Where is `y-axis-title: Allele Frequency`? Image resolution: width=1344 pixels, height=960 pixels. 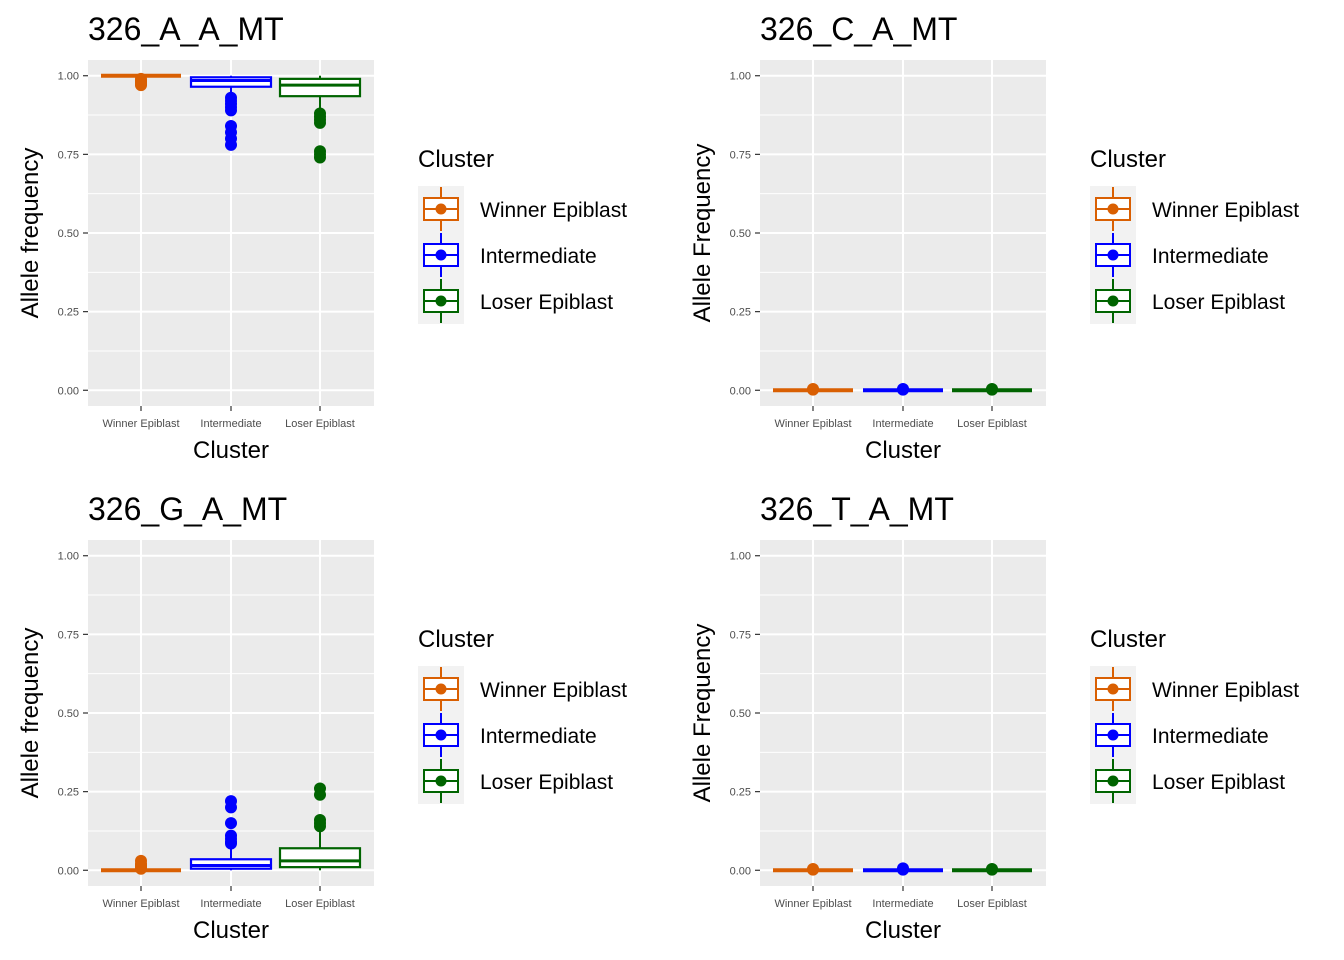 y-axis-title: Allele Frequency is located at coordinates (702, 713).